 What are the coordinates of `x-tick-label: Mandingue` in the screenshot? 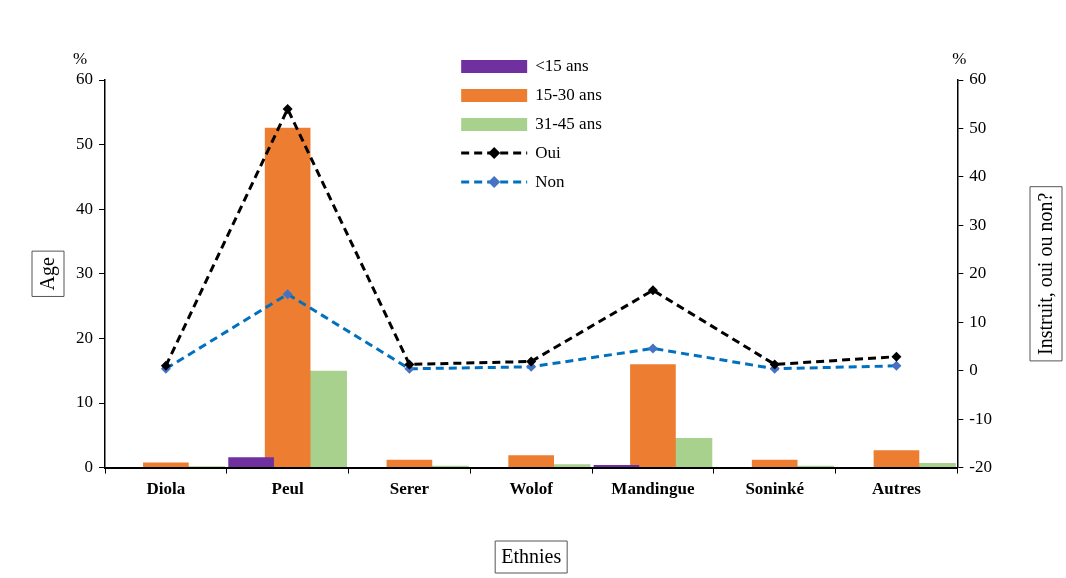 It's located at (653, 489).